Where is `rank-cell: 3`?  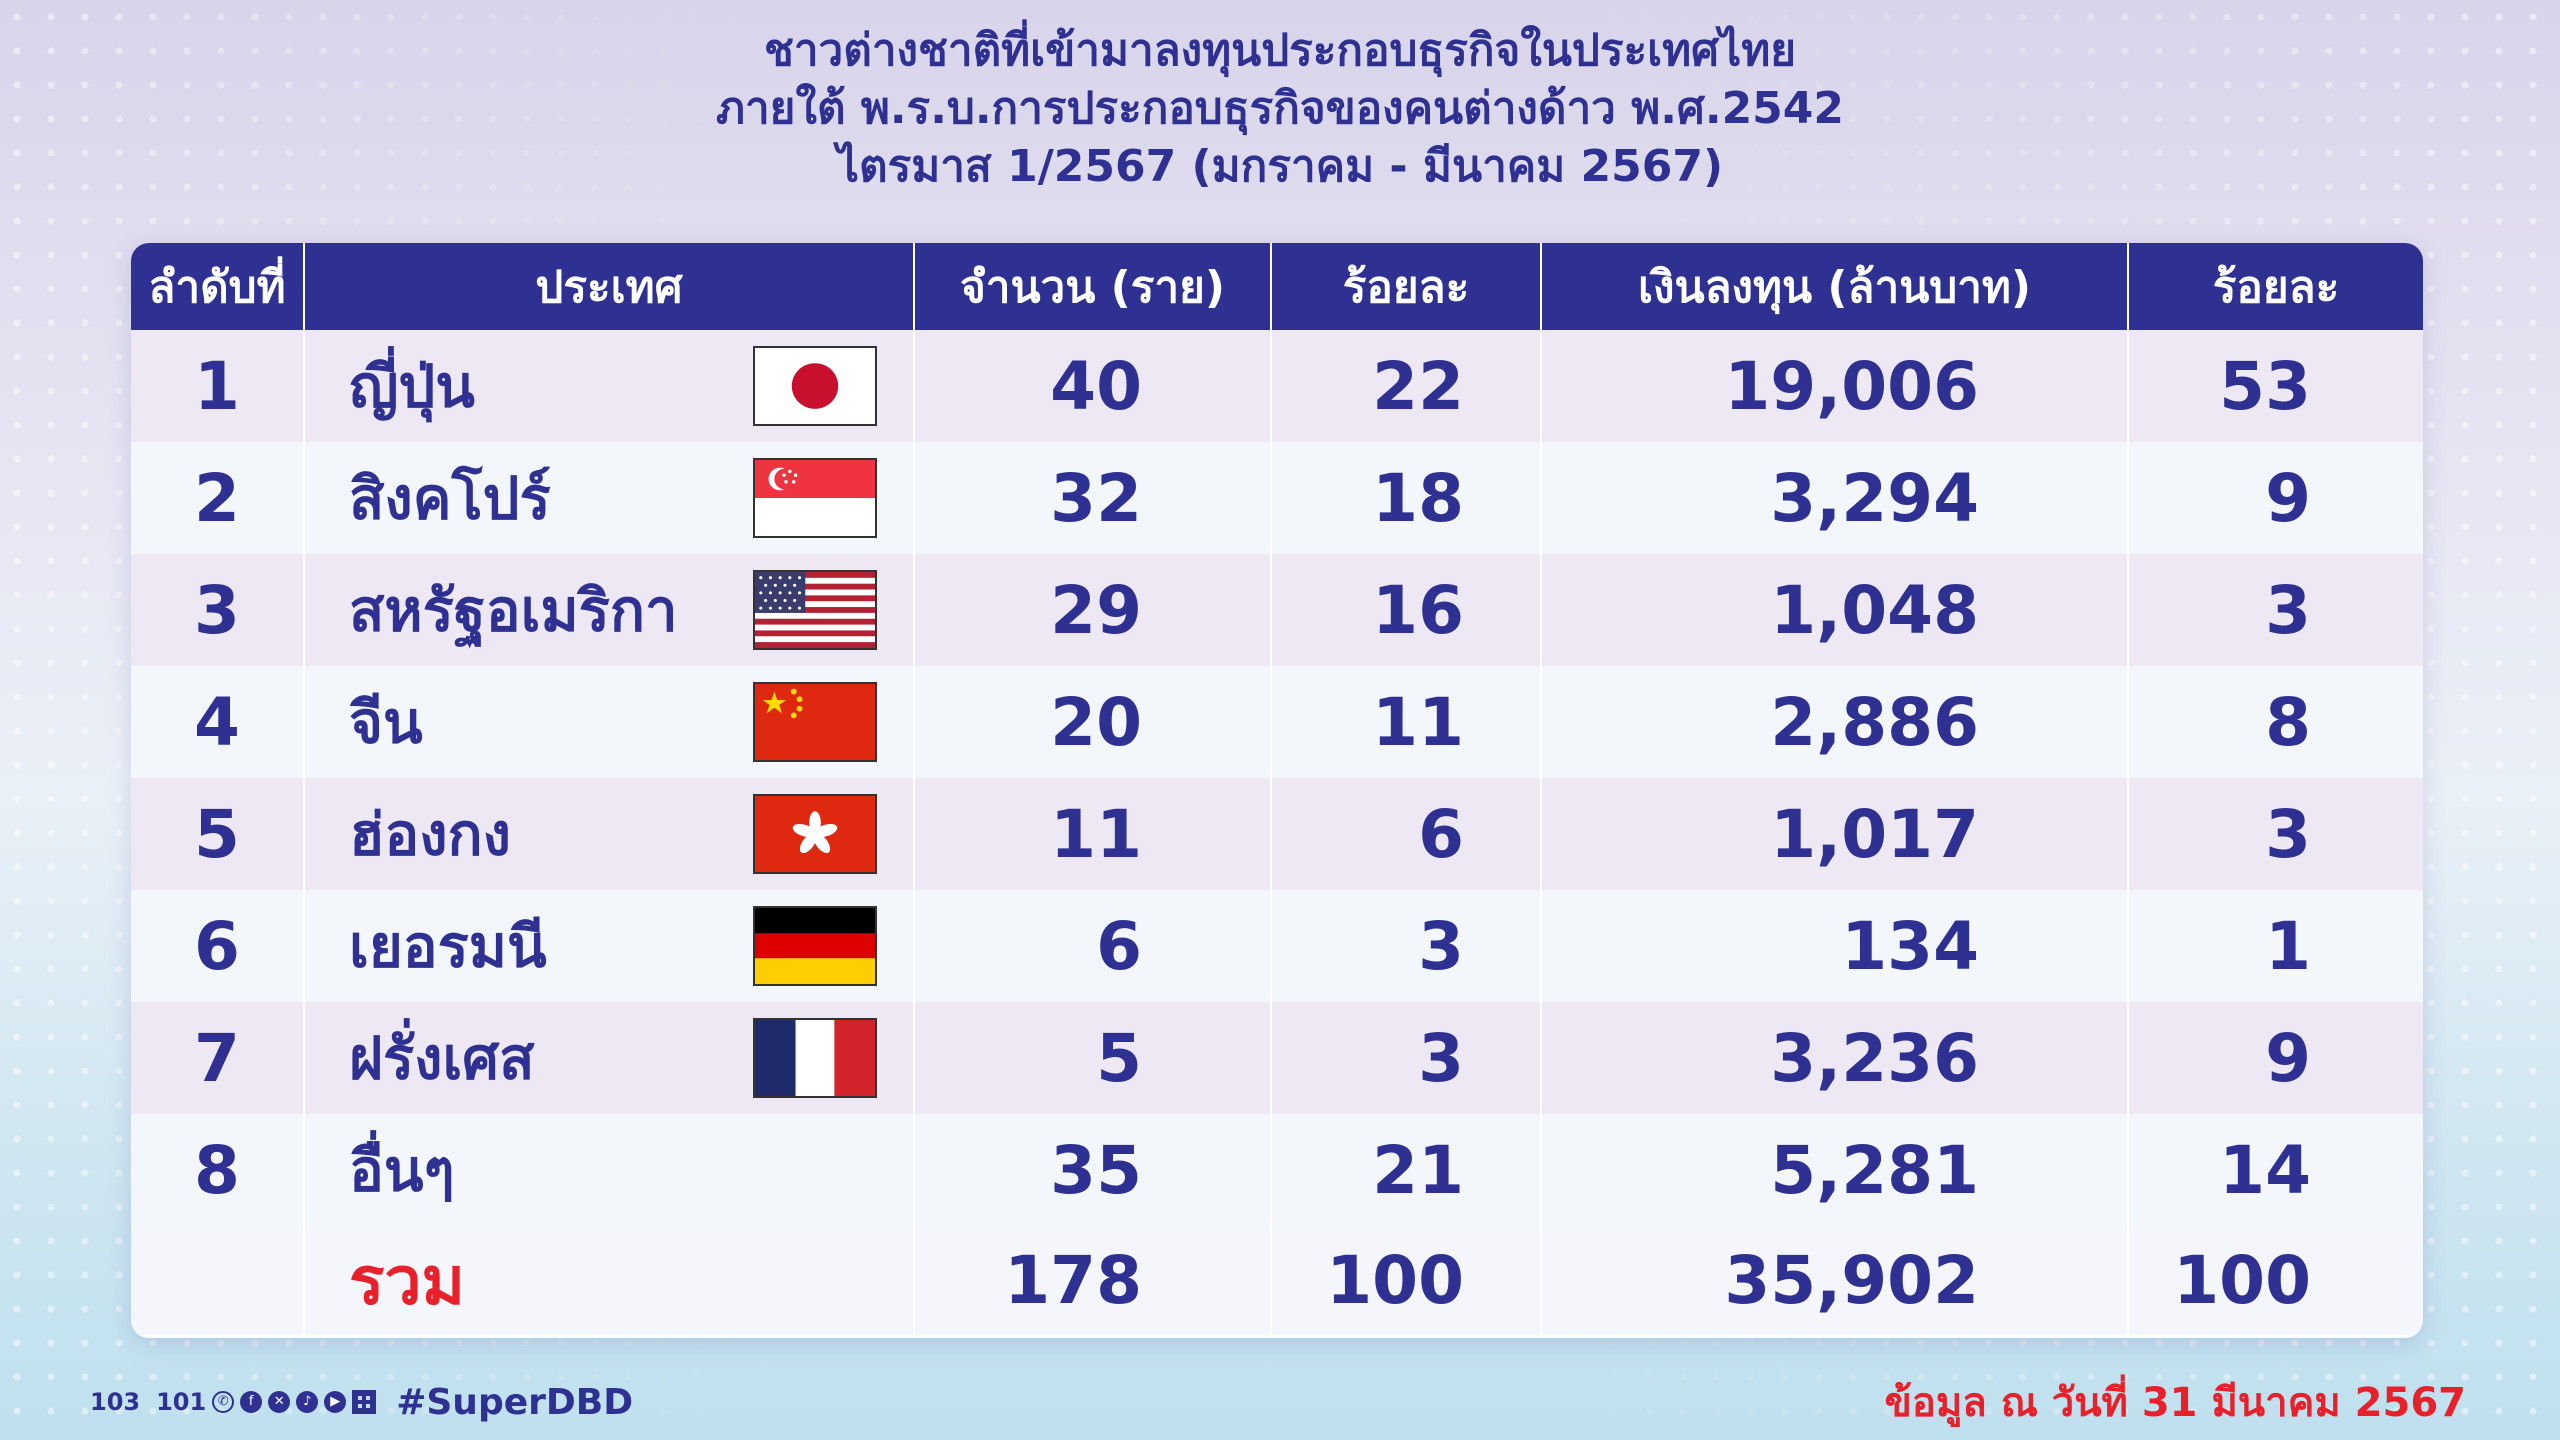
rank-cell: 3 is located at coordinates (218, 610).